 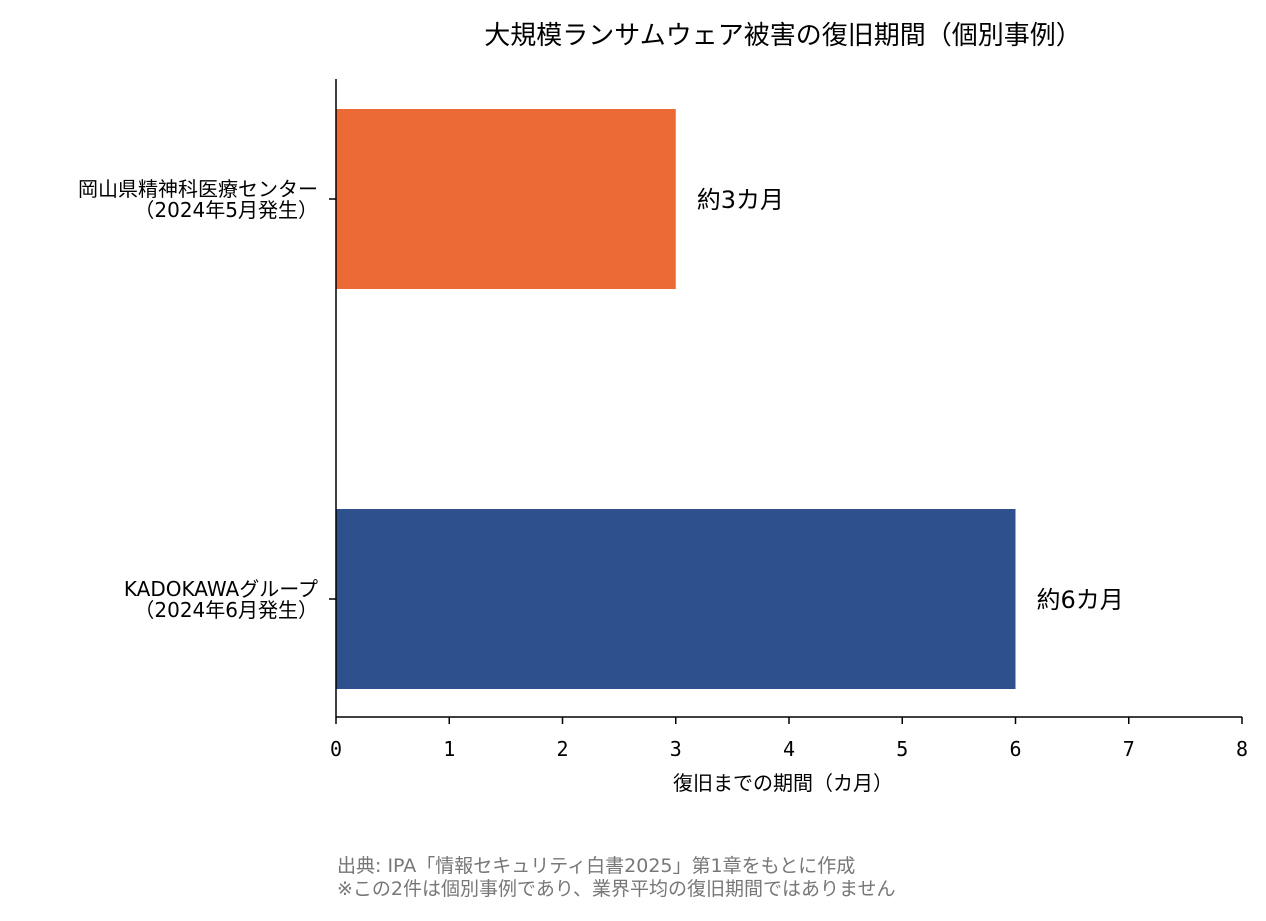 I want to click on x-tick-label-1: 1, so click(x=449, y=749).